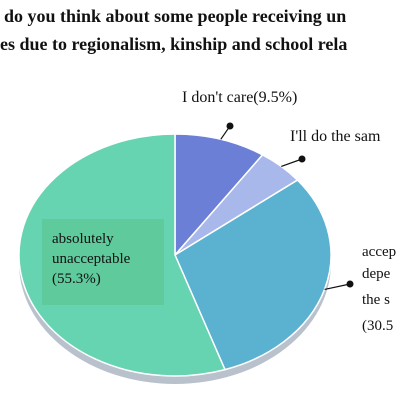  Describe the element at coordinates (376, 300) in the screenshot. I see `slice-label-acceptable-line-3: the s` at that location.